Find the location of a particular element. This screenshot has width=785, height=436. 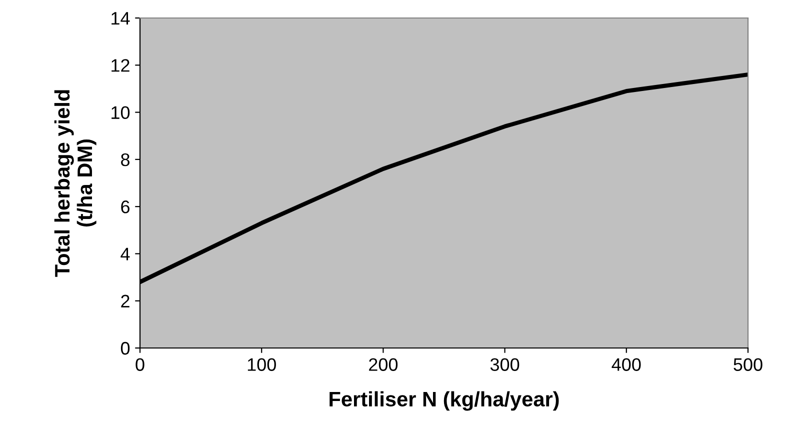

y-tick-label: 4 is located at coordinates (125, 254).